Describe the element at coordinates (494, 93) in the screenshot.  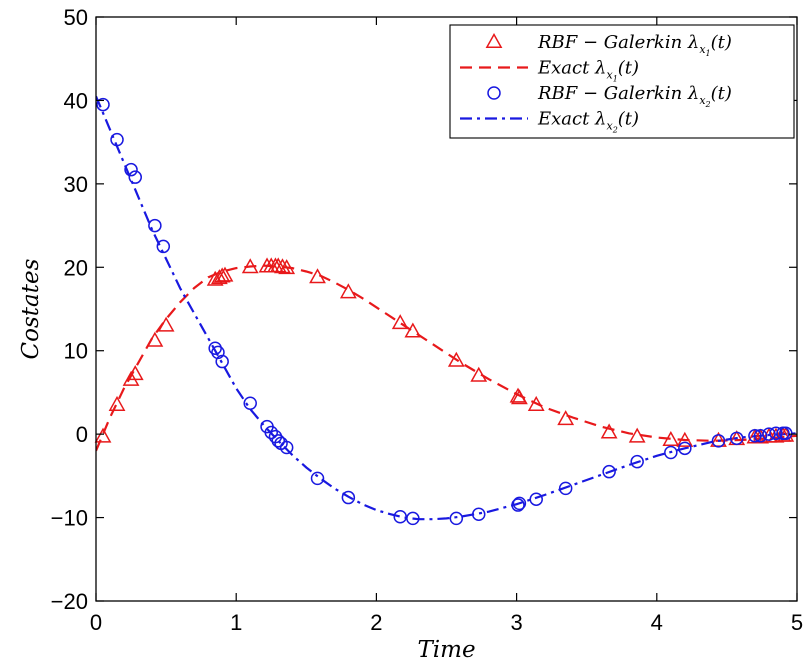
I see `legend-circle-marker` at that location.